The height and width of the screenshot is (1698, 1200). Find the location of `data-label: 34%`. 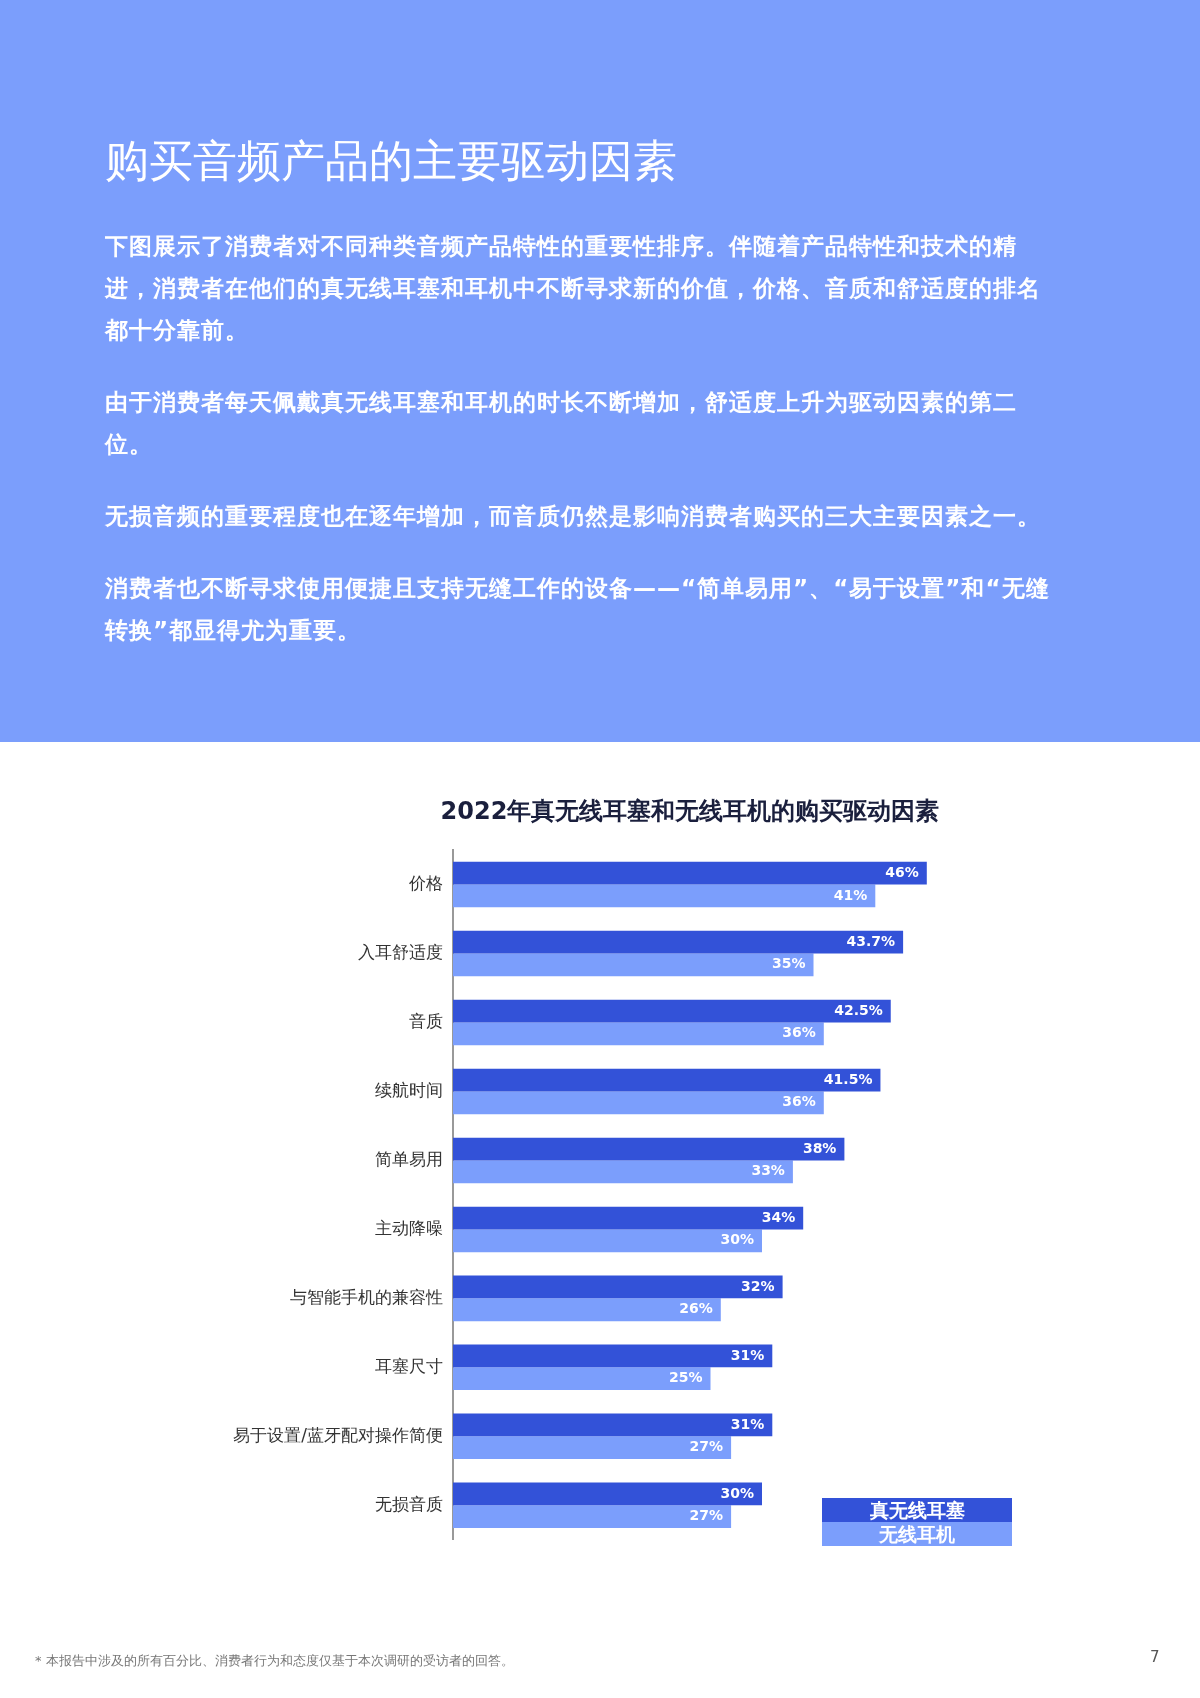

data-label: 34% is located at coordinates (778, 1216).